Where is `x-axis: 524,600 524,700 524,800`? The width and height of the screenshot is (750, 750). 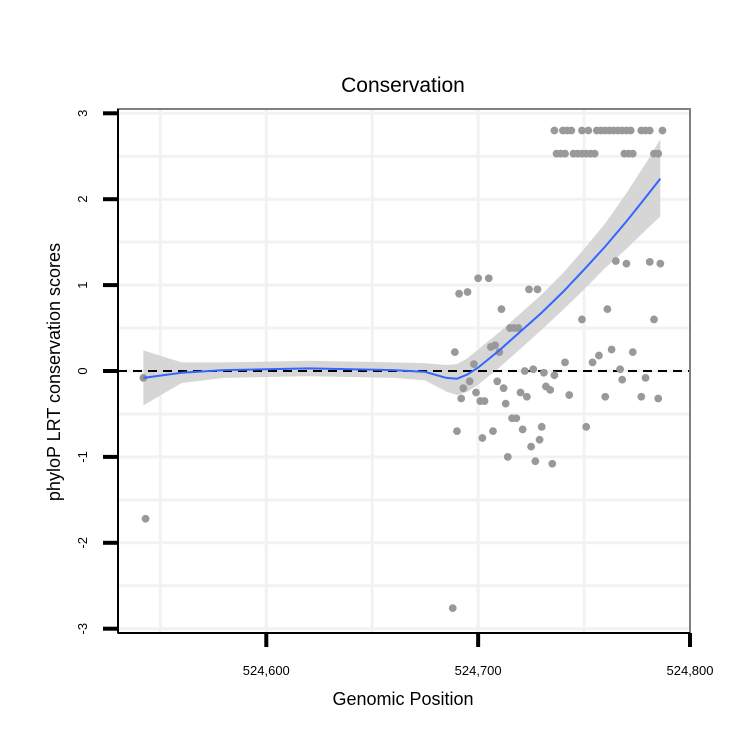 x-axis: 524,600 524,700 524,800 is located at coordinates (416, 655).